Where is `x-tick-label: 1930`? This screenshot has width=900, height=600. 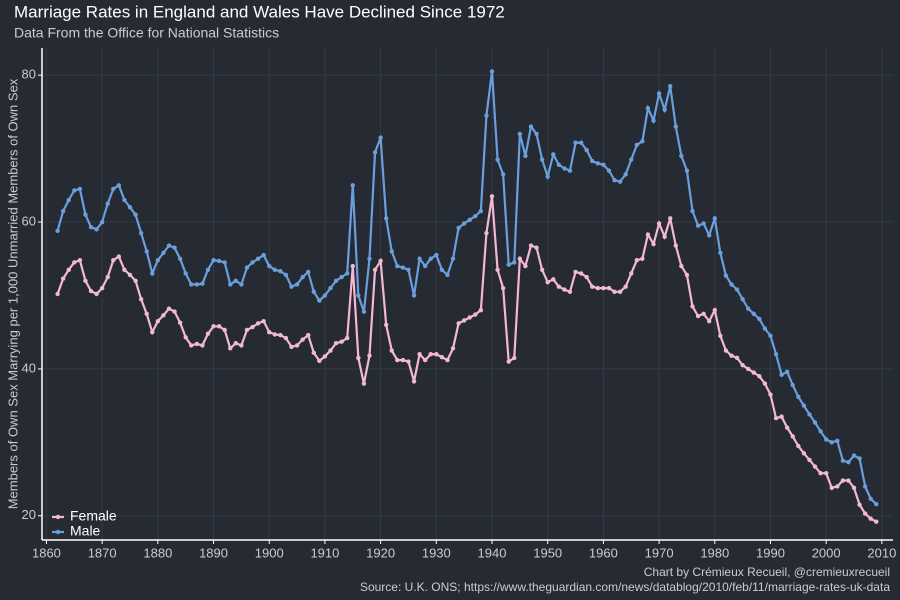
x-tick-label: 1930 is located at coordinates (436, 552).